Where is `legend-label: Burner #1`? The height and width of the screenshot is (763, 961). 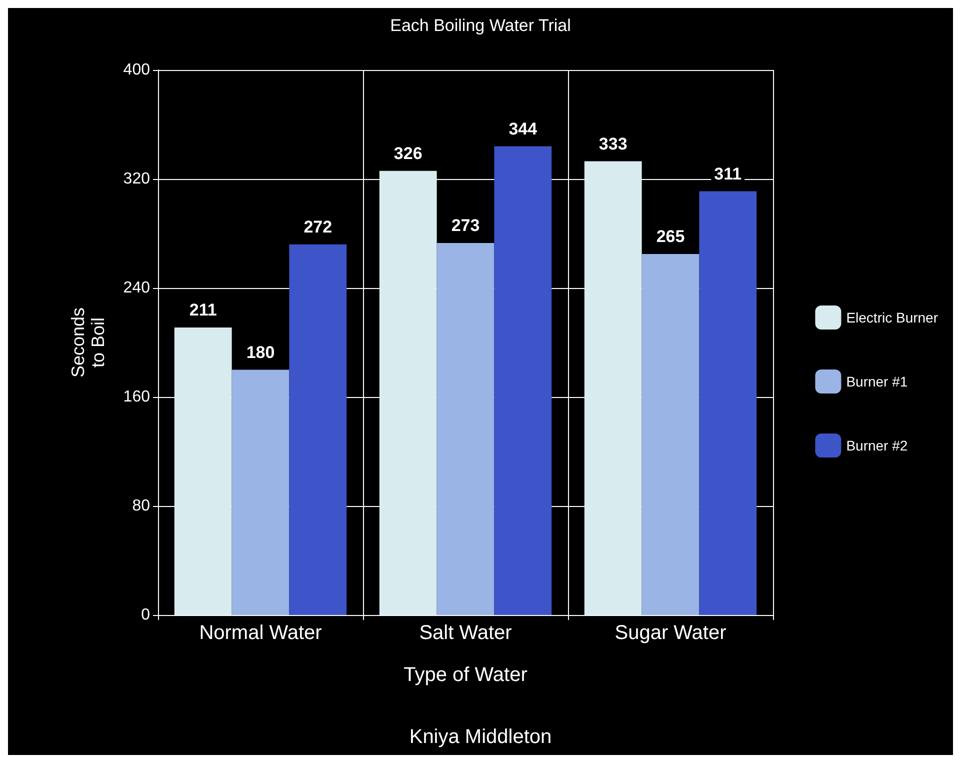
legend-label: Burner #1 is located at coordinates (877, 382).